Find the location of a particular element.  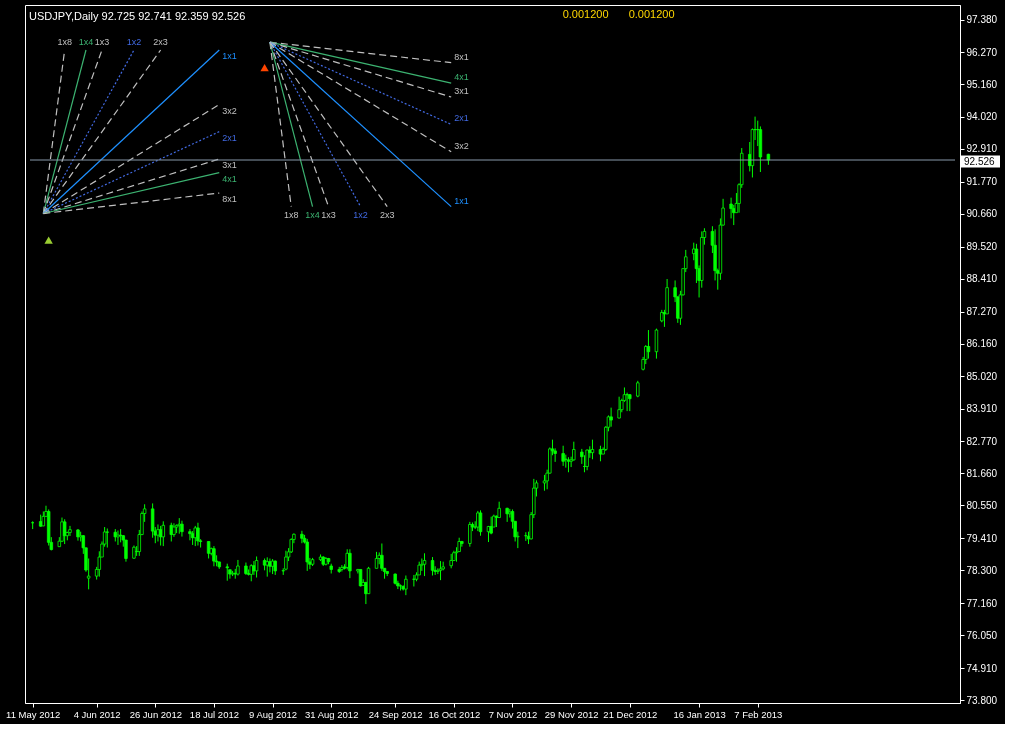

x-tick-label: 29 Nov 2012 is located at coordinates (571, 714).